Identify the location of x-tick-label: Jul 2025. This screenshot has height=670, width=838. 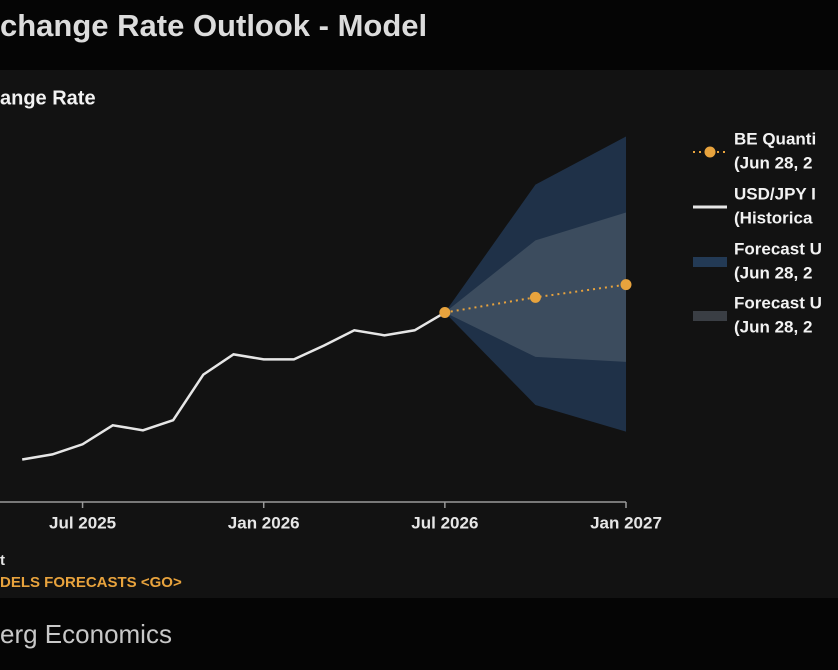
(82, 522).